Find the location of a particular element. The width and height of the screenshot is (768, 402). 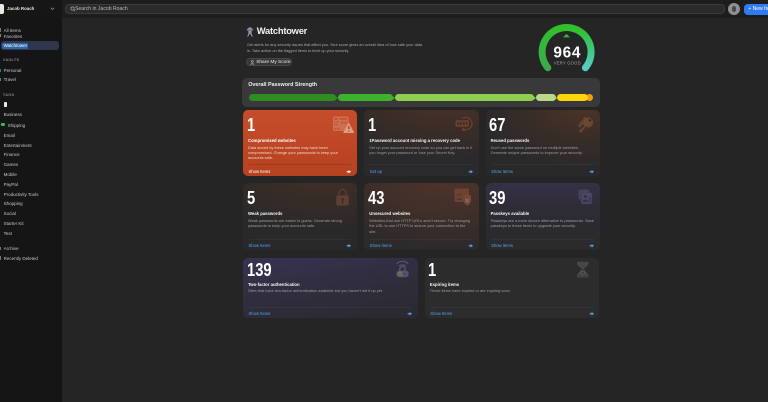

svg-text: VERY GOOD is located at coordinates (567, 62).